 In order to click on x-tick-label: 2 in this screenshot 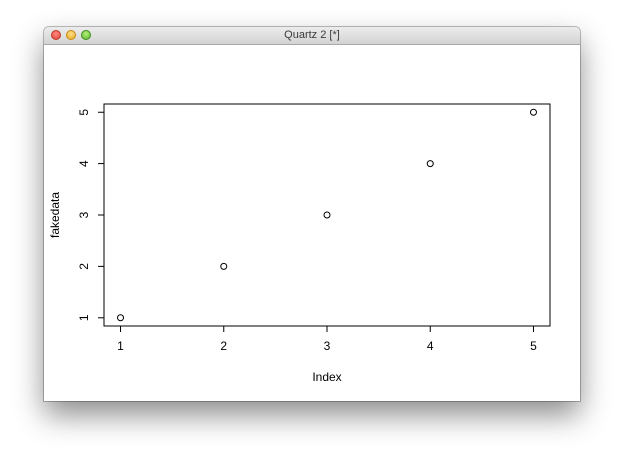, I will do `click(223, 346)`.